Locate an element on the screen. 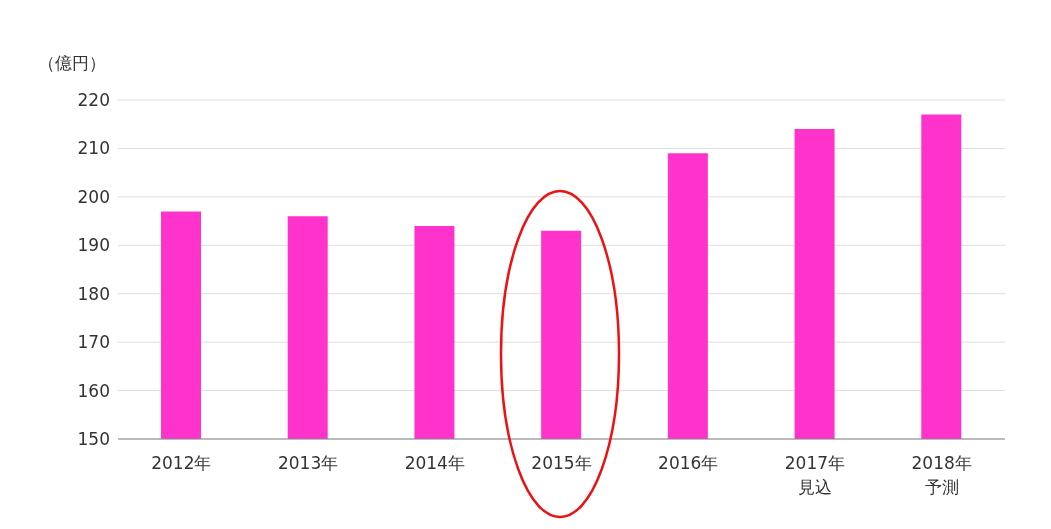  y-tick-label: 220 is located at coordinates (93, 100).